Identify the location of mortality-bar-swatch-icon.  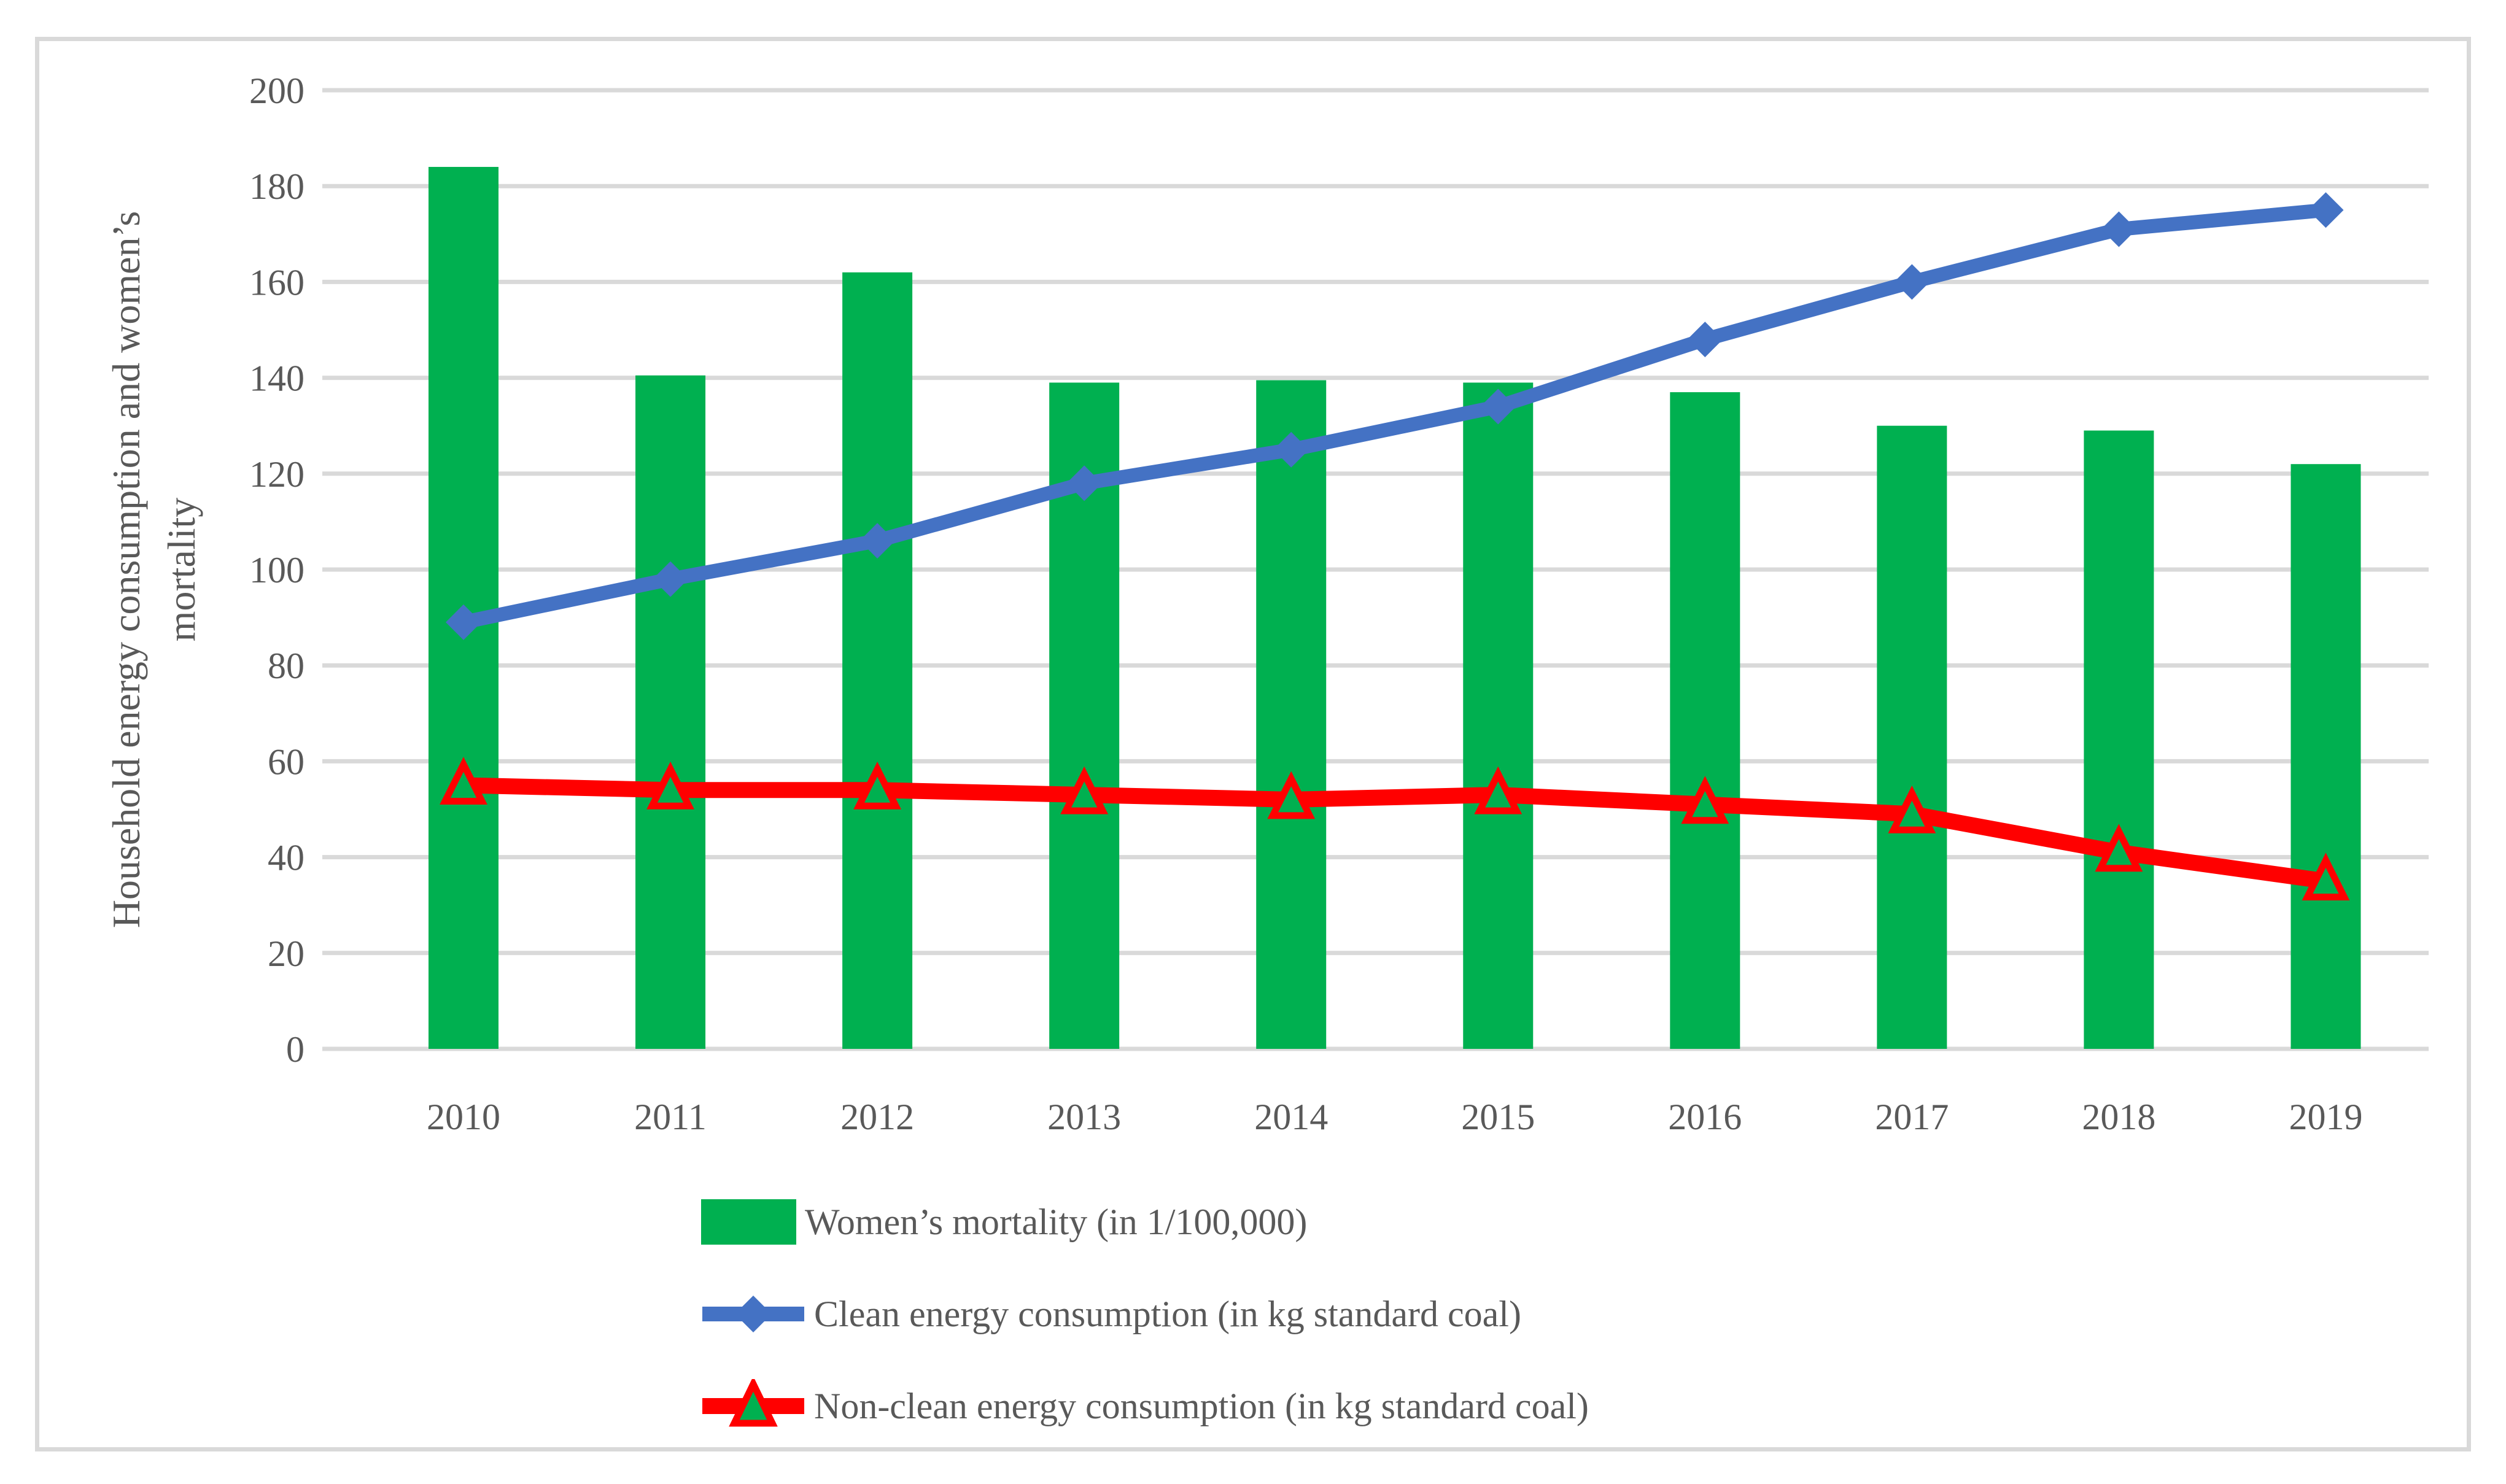
(748, 1222).